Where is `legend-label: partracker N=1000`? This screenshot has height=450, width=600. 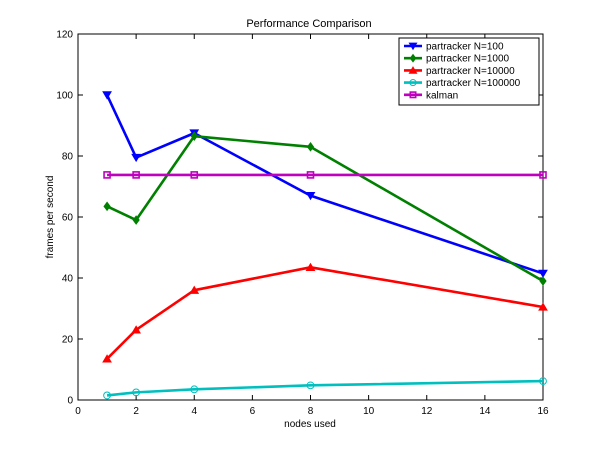
legend-label: partracker N=1000 is located at coordinates (468, 59).